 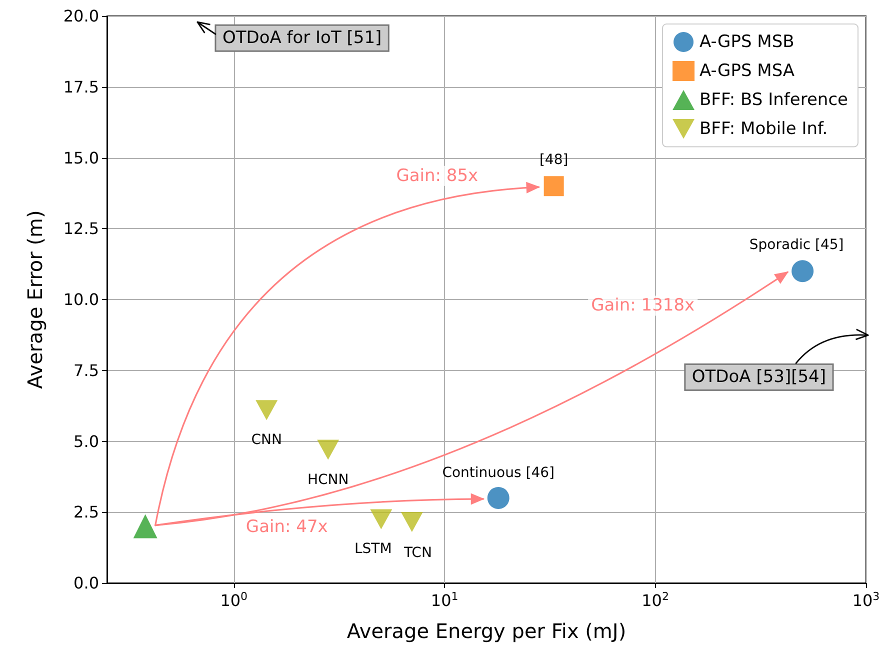 What do you see at coordinates (486, 631) in the screenshot?
I see `x-axis-title: Average Energy per Fix (mJ)` at bounding box center [486, 631].